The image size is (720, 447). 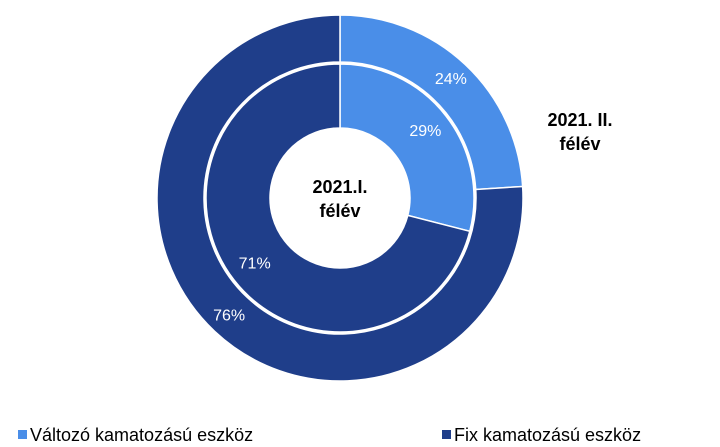 I want to click on value-label: 71%, so click(x=255, y=263).